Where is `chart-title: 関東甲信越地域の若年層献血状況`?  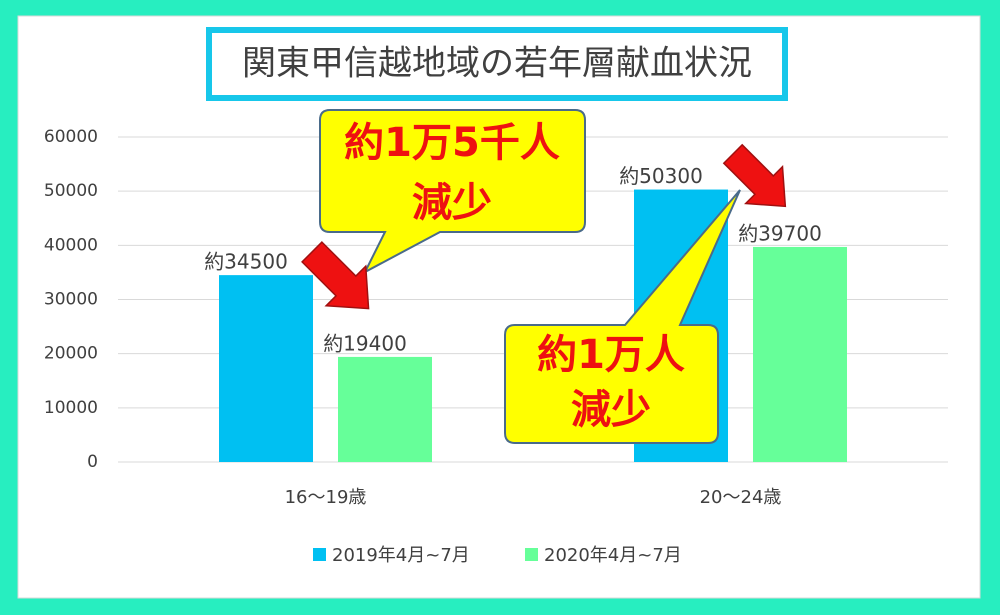 chart-title: 関東甲信越地域の若年層献血状況 is located at coordinates (497, 64).